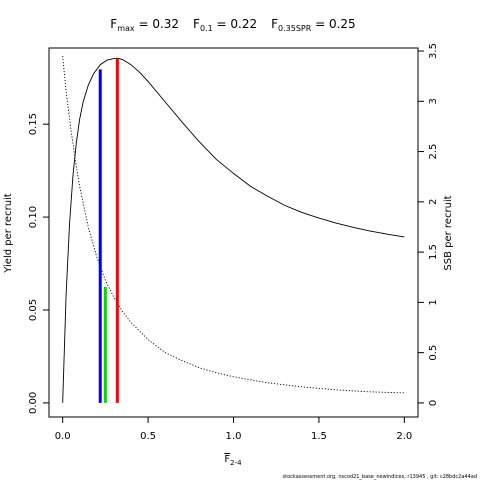 This screenshot has height=480, width=480. Describe the element at coordinates (227, 459) in the screenshot. I see `x-label-symbol: F` at that location.